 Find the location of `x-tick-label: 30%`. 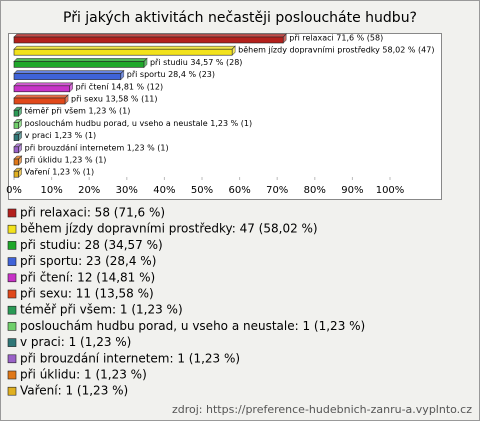

x-tick-label: 30% is located at coordinates (127, 190).